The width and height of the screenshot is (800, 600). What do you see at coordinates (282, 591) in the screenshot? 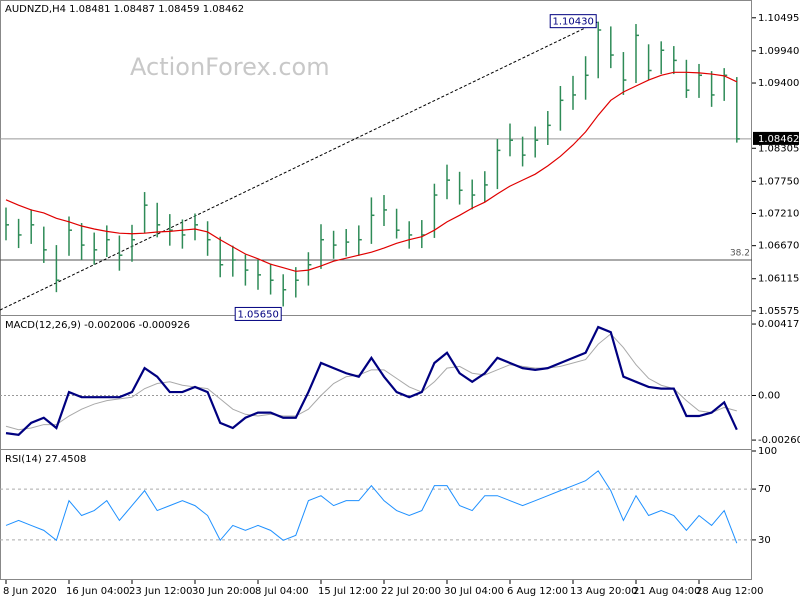
I see `x-tick-label: 8 Jul 04:00` at bounding box center [282, 591].